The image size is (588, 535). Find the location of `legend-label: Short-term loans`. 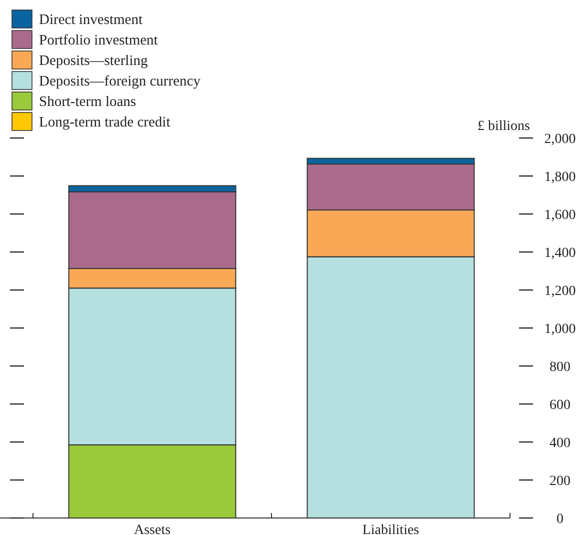

legend-label: Short-term loans is located at coordinates (87, 102).